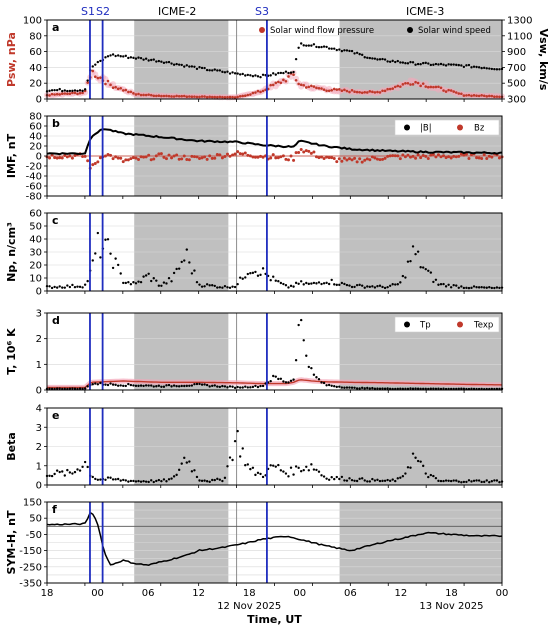 The width and height of the screenshot is (550, 631). What do you see at coordinates (11, 351) in the screenshot?
I see `y-axis-label: T, 10⁶ K` at bounding box center [11, 351].